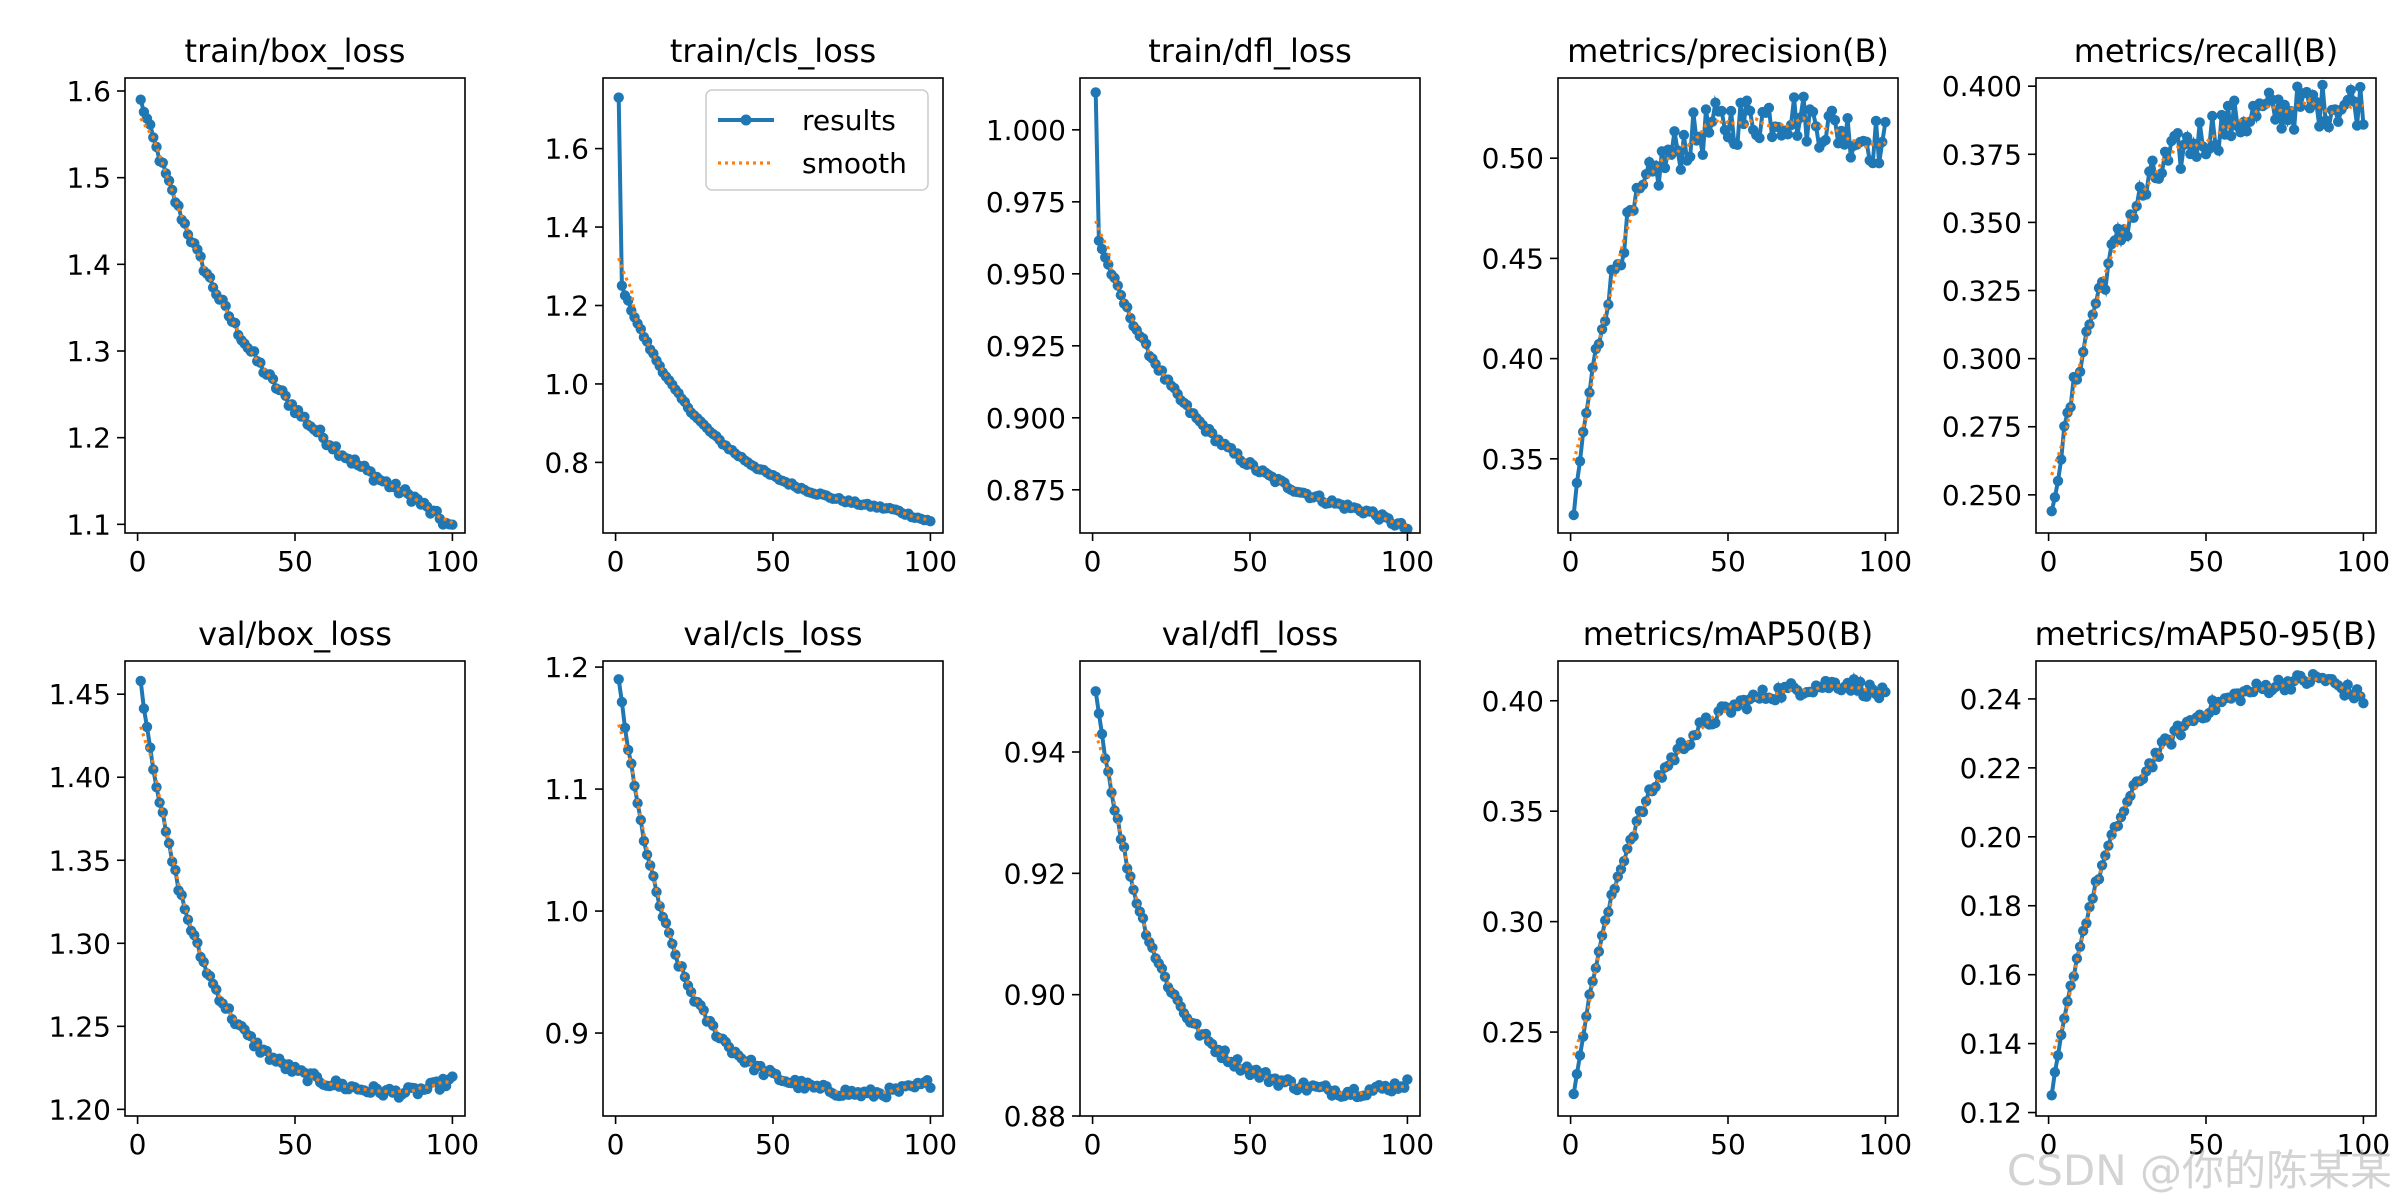 This screenshot has height=1200, width=2400. I want to click on x-tick-label: 0, so click(616, 1144).